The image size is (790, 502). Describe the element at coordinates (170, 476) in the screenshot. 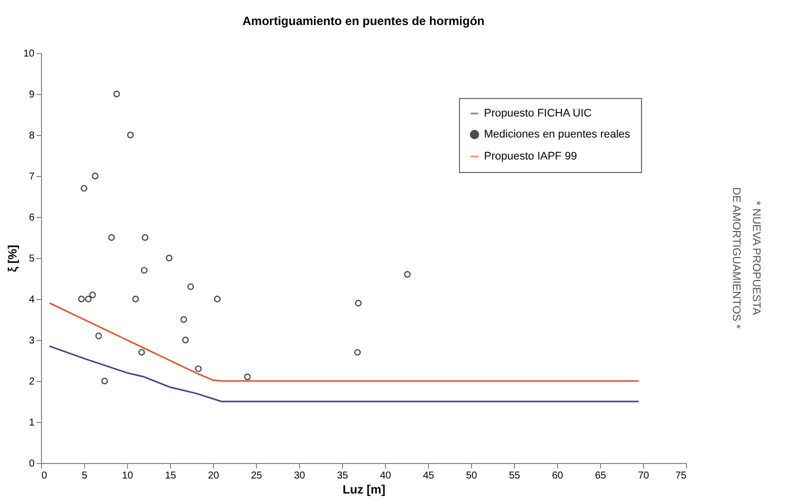

I see `x-tick-label: 15` at that location.